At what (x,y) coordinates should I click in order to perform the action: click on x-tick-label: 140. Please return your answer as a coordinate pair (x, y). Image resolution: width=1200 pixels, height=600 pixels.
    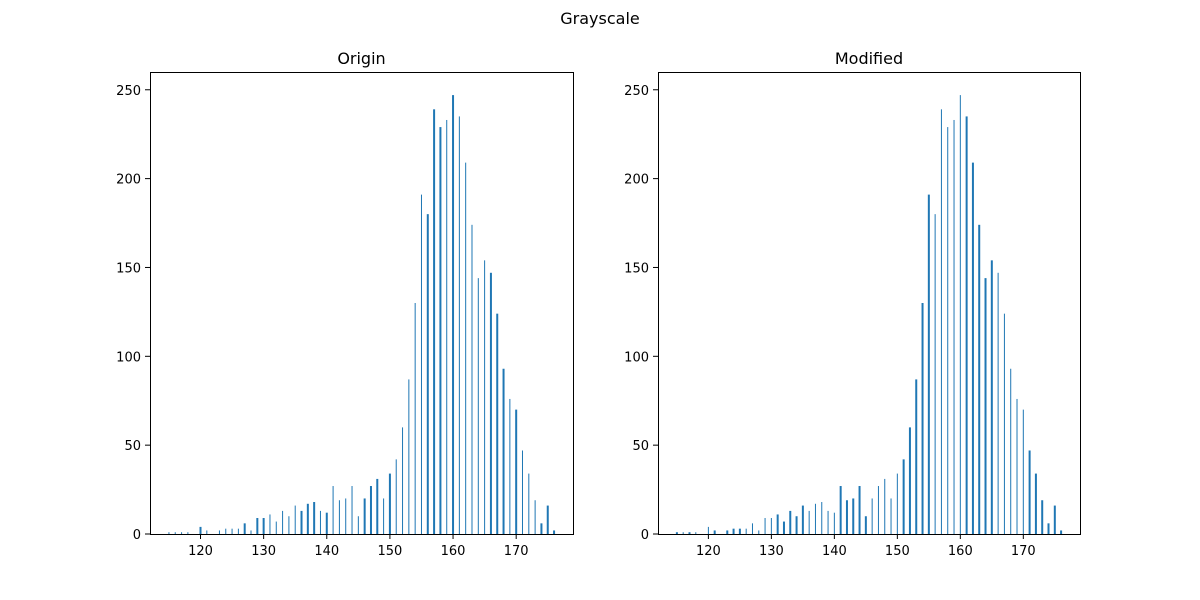
    Looking at the image, I should click on (834, 551).